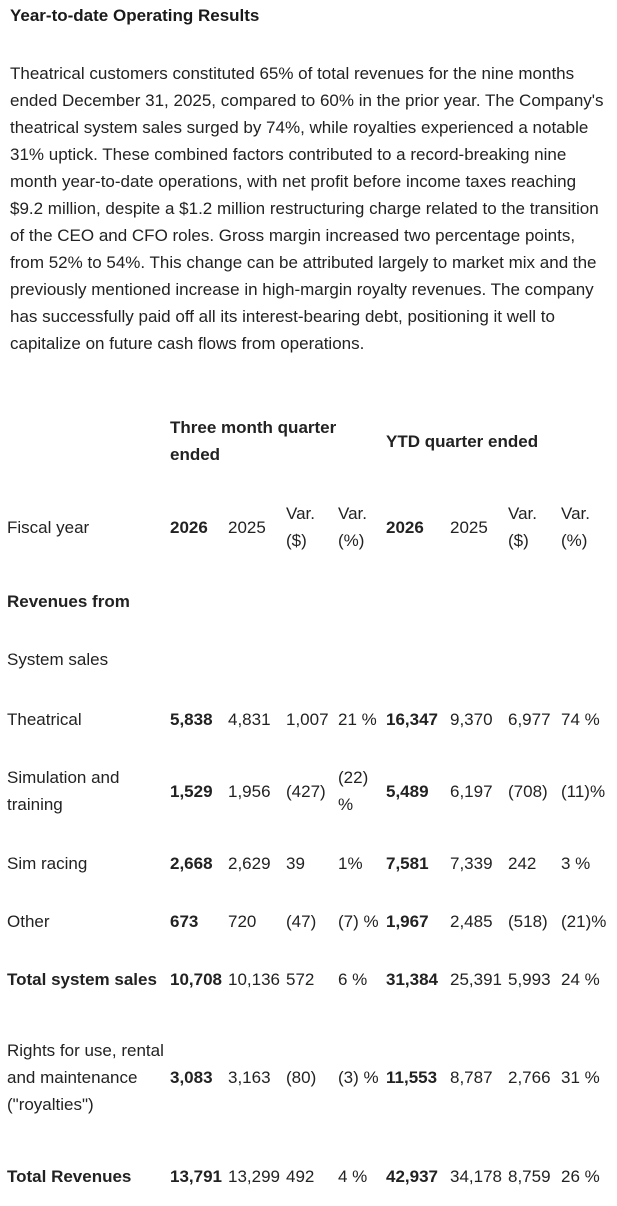 The width and height of the screenshot is (617, 1206). I want to click on row-label: Total system sales, so click(82, 979).